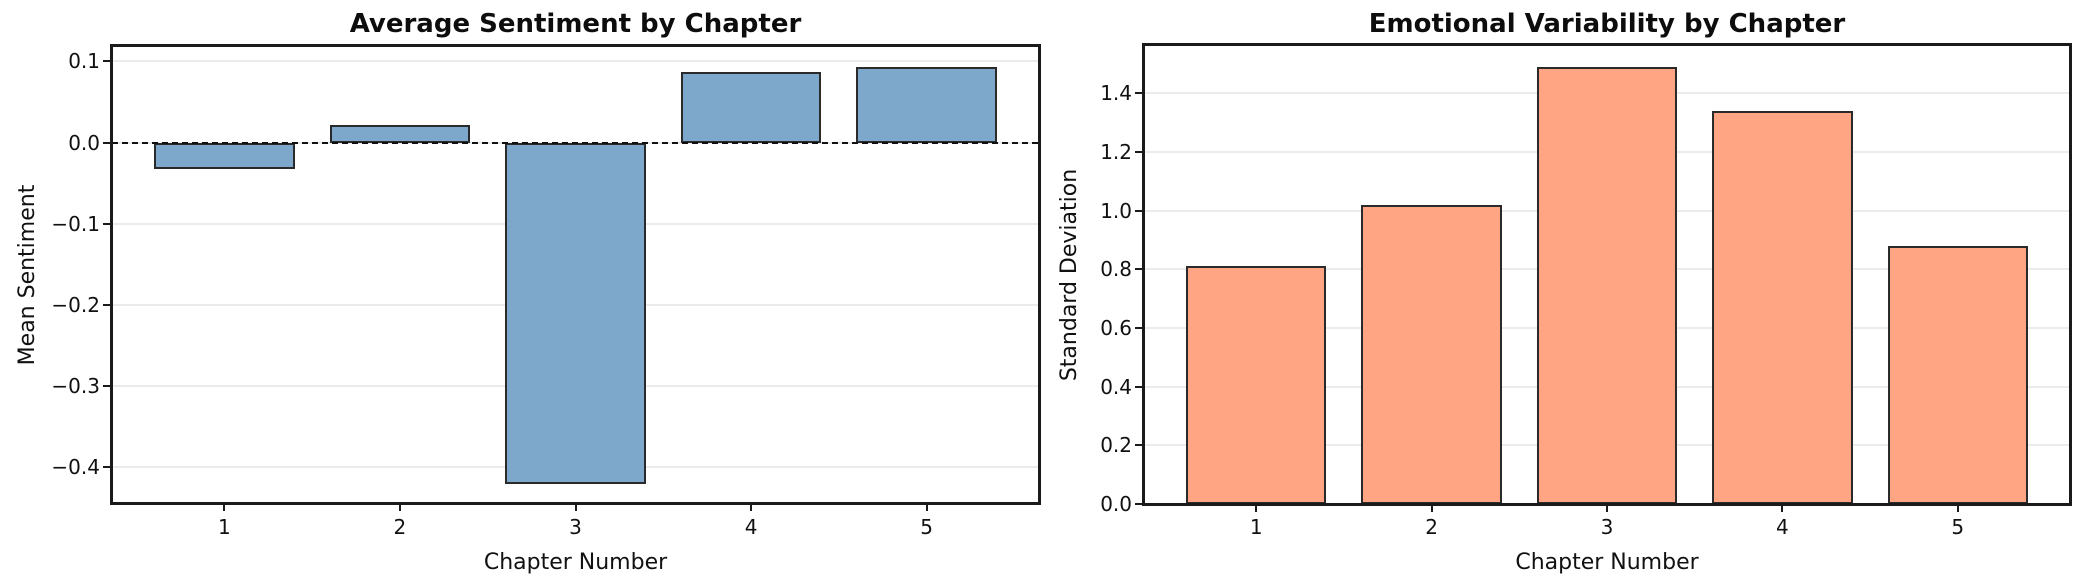  What do you see at coordinates (27, 275) in the screenshot?
I see `y-axis-label: Mean Sentiment` at bounding box center [27, 275].